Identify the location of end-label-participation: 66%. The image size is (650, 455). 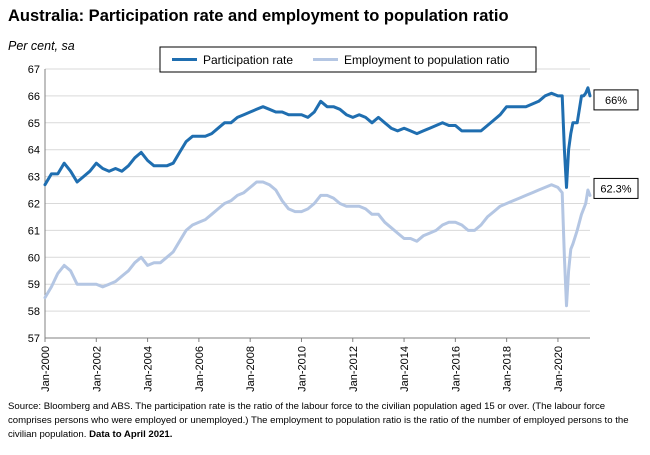
(616, 101).